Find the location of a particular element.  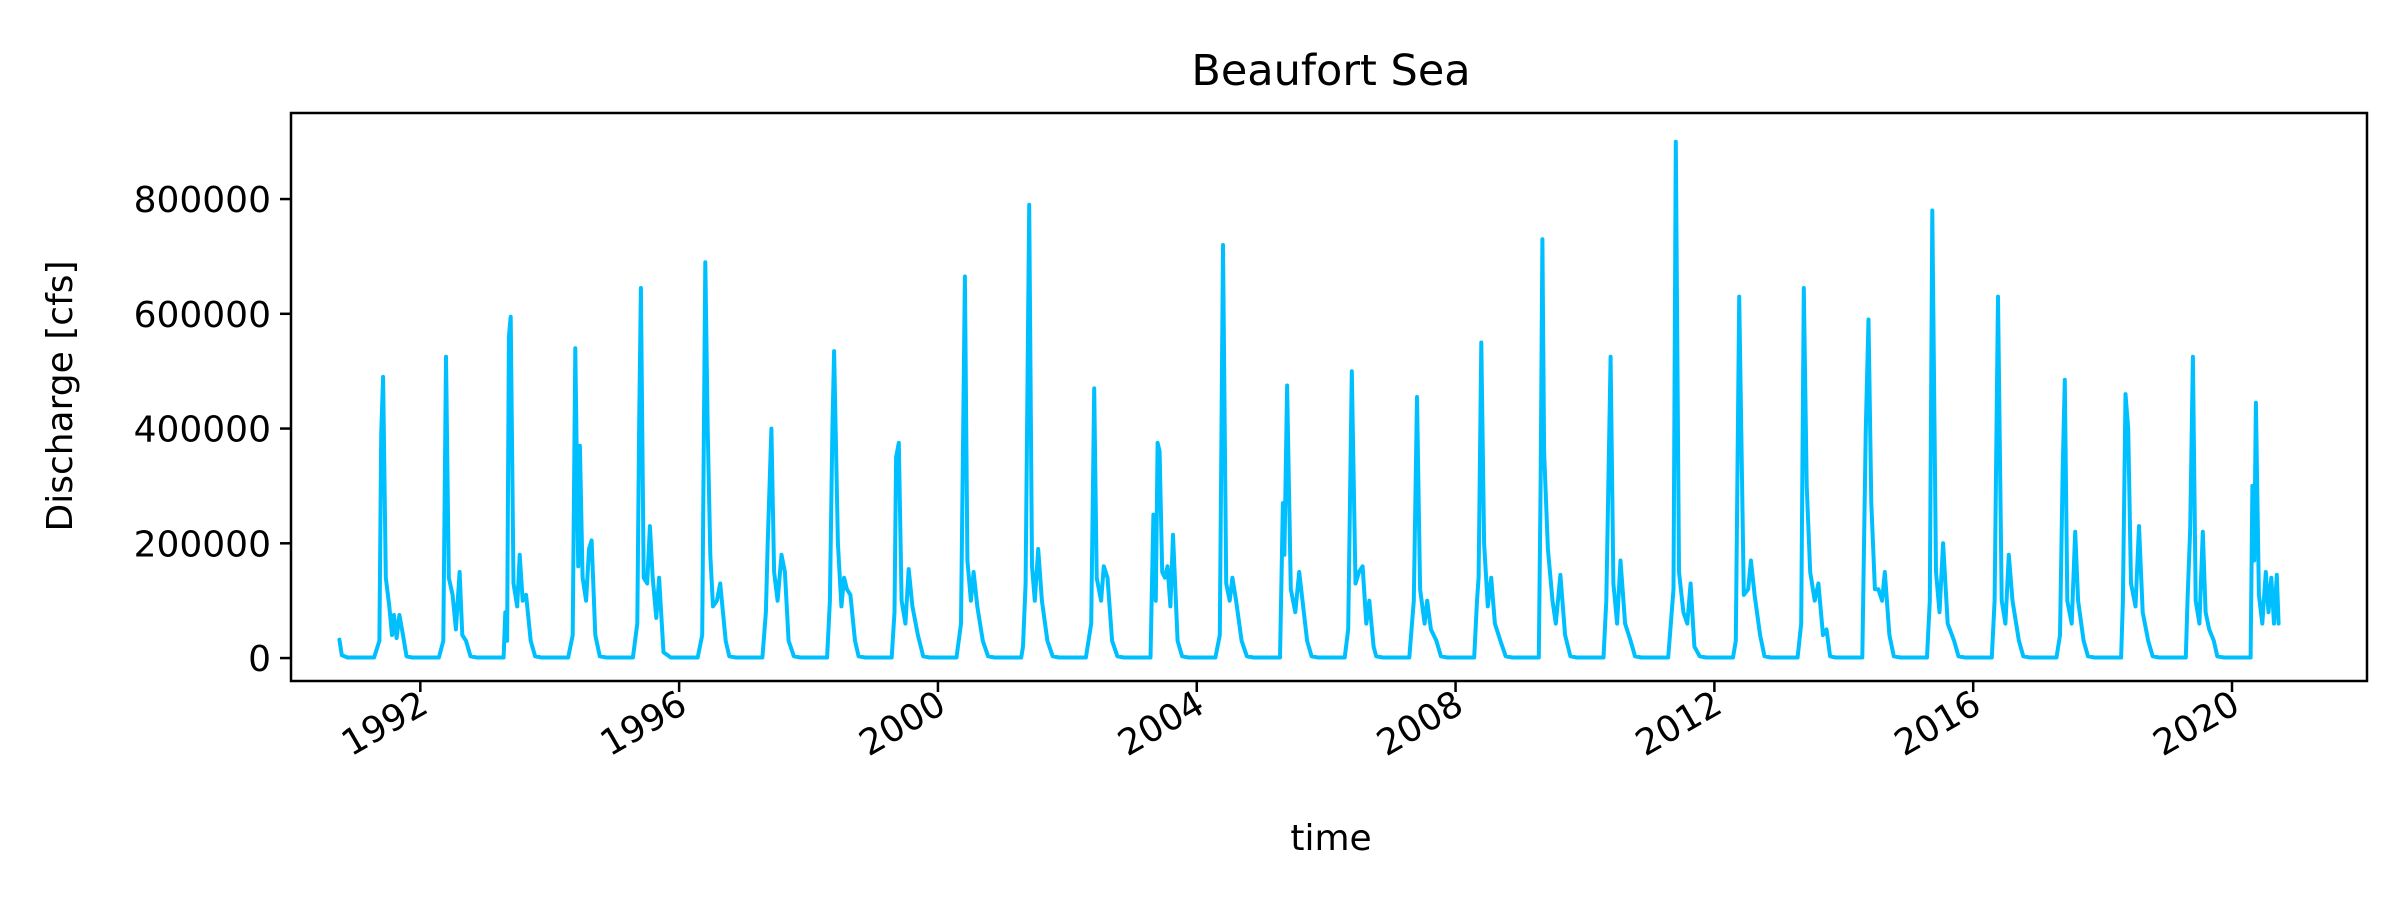

x-axis: 1992 1996 2000 2004 2008 2012 2016 2020 is located at coordinates (1291, 723).